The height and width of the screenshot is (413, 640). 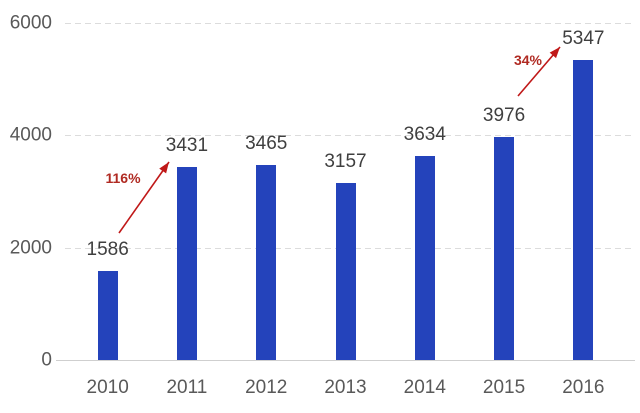 I want to click on x-axis-line, so click(x=345, y=360).